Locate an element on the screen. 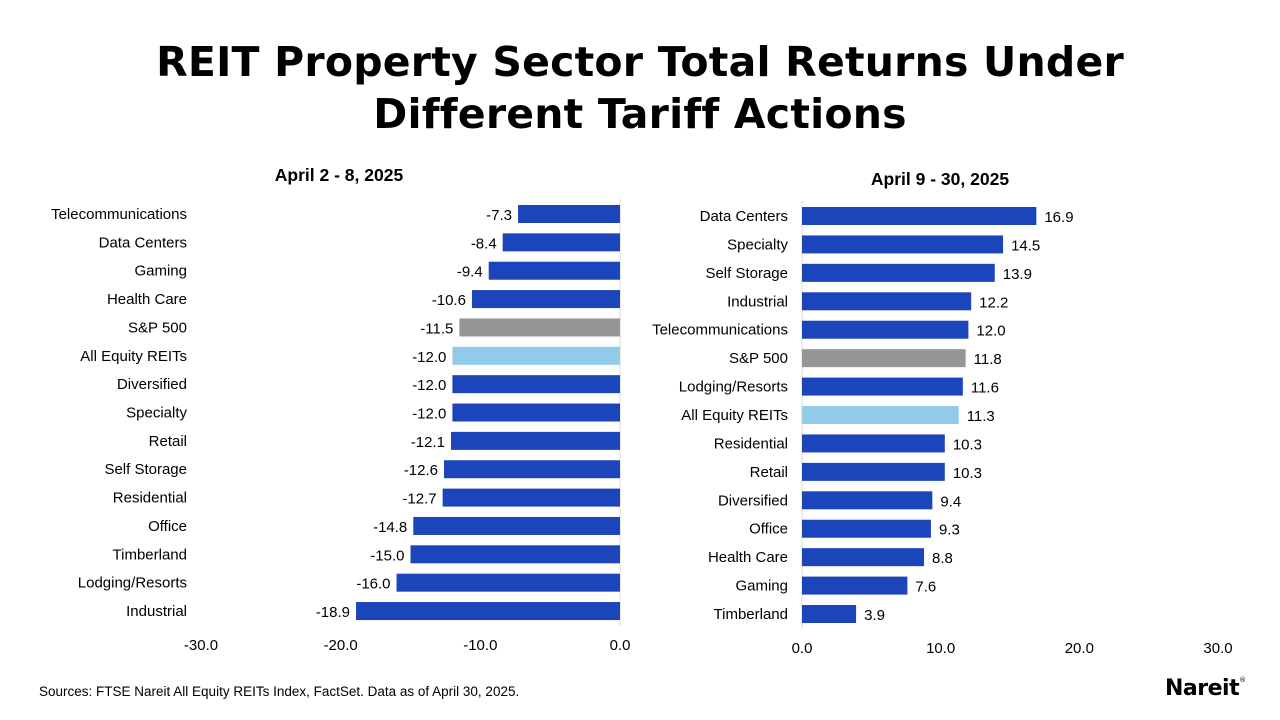  chart-right-data-label: 12.2 is located at coordinates (993, 302).